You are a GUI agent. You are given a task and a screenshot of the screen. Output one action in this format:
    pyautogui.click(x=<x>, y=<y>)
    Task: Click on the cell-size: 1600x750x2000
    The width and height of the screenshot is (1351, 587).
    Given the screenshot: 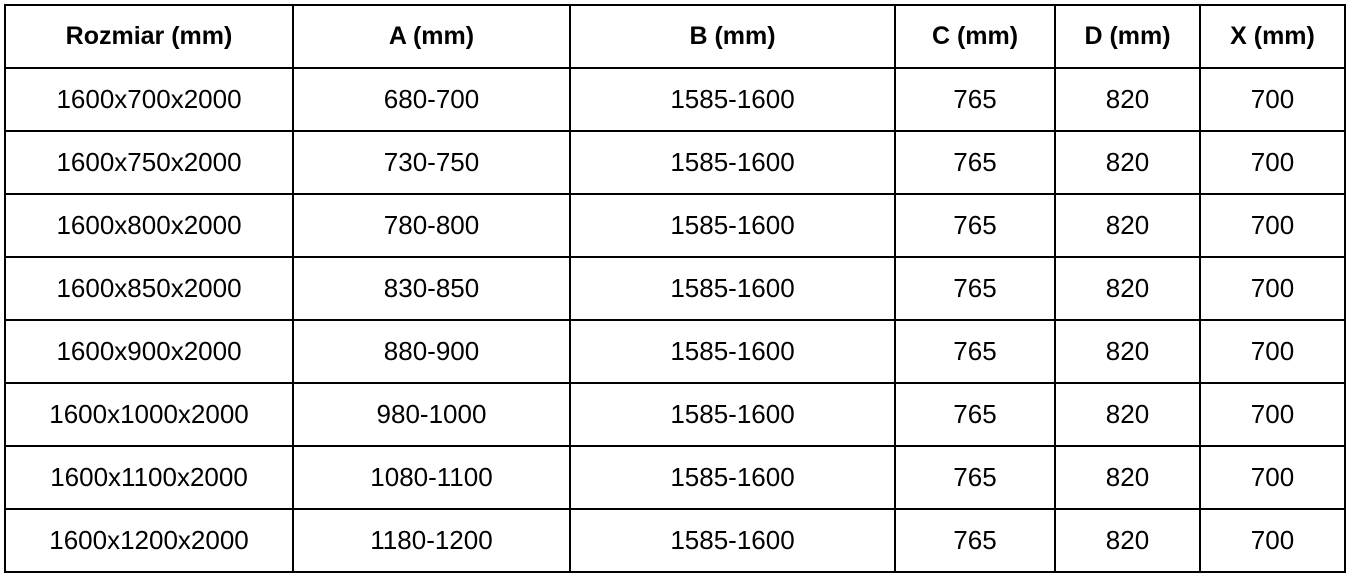 What is the action you would take?
    pyautogui.click(x=149, y=162)
    